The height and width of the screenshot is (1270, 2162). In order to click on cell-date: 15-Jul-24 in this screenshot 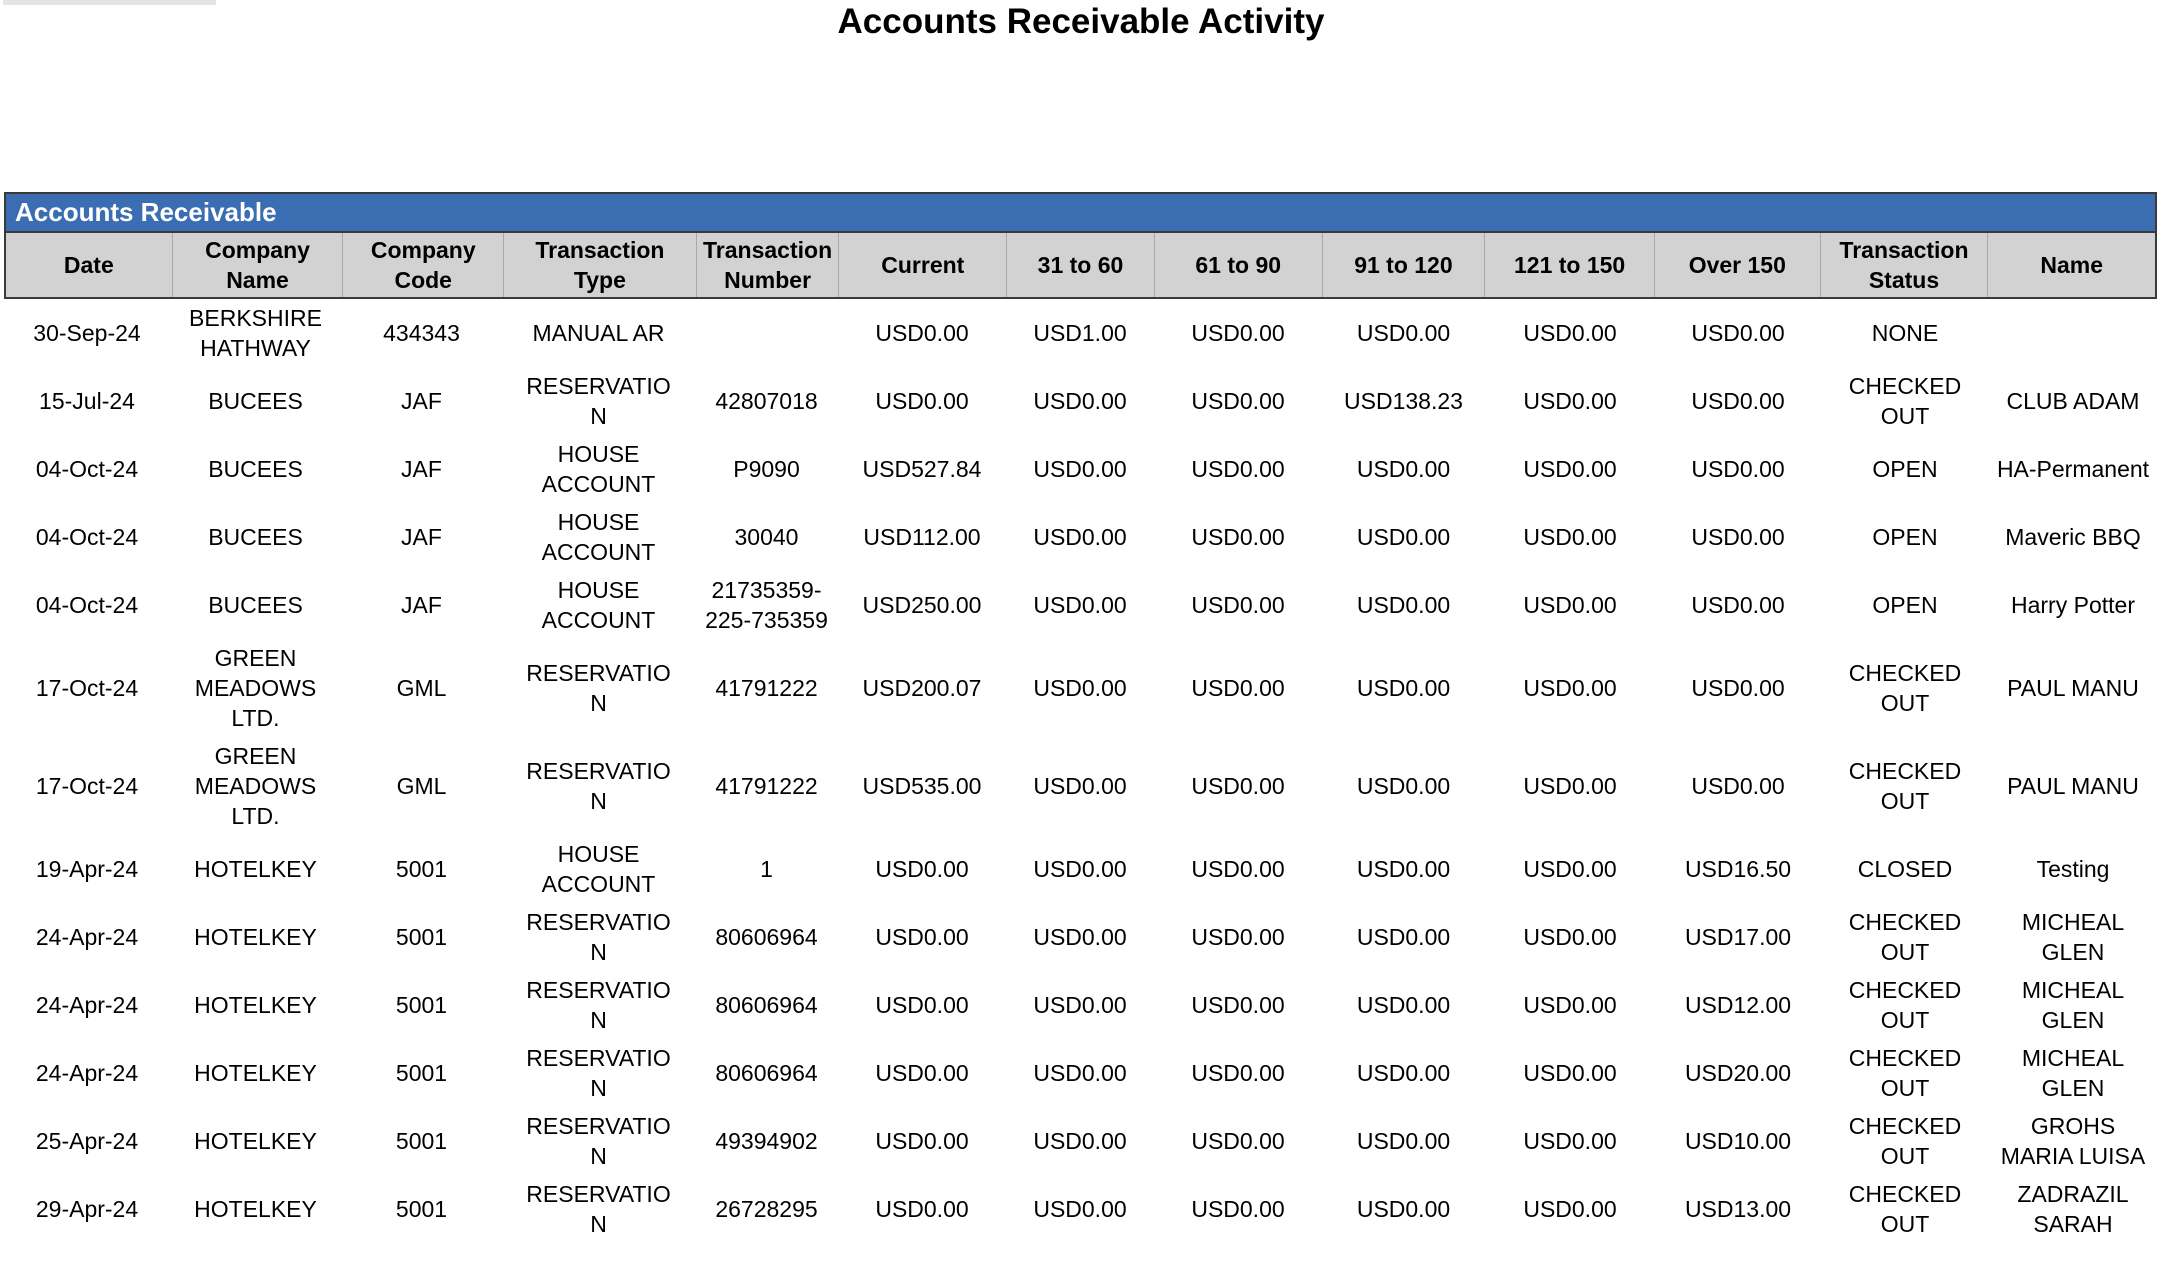, I will do `click(87, 401)`.